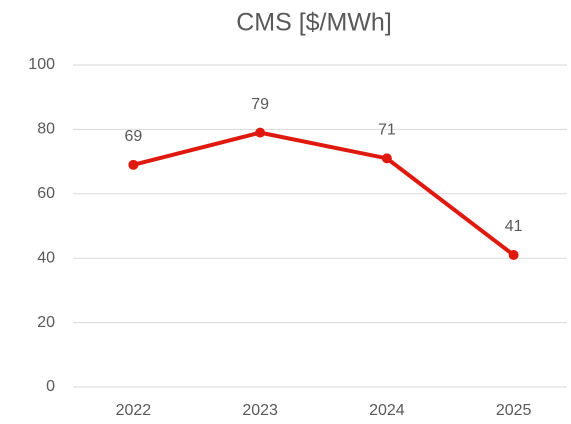 Image resolution: width=571 pixels, height=424 pixels. I want to click on y-tick-label: 40, so click(46, 257).